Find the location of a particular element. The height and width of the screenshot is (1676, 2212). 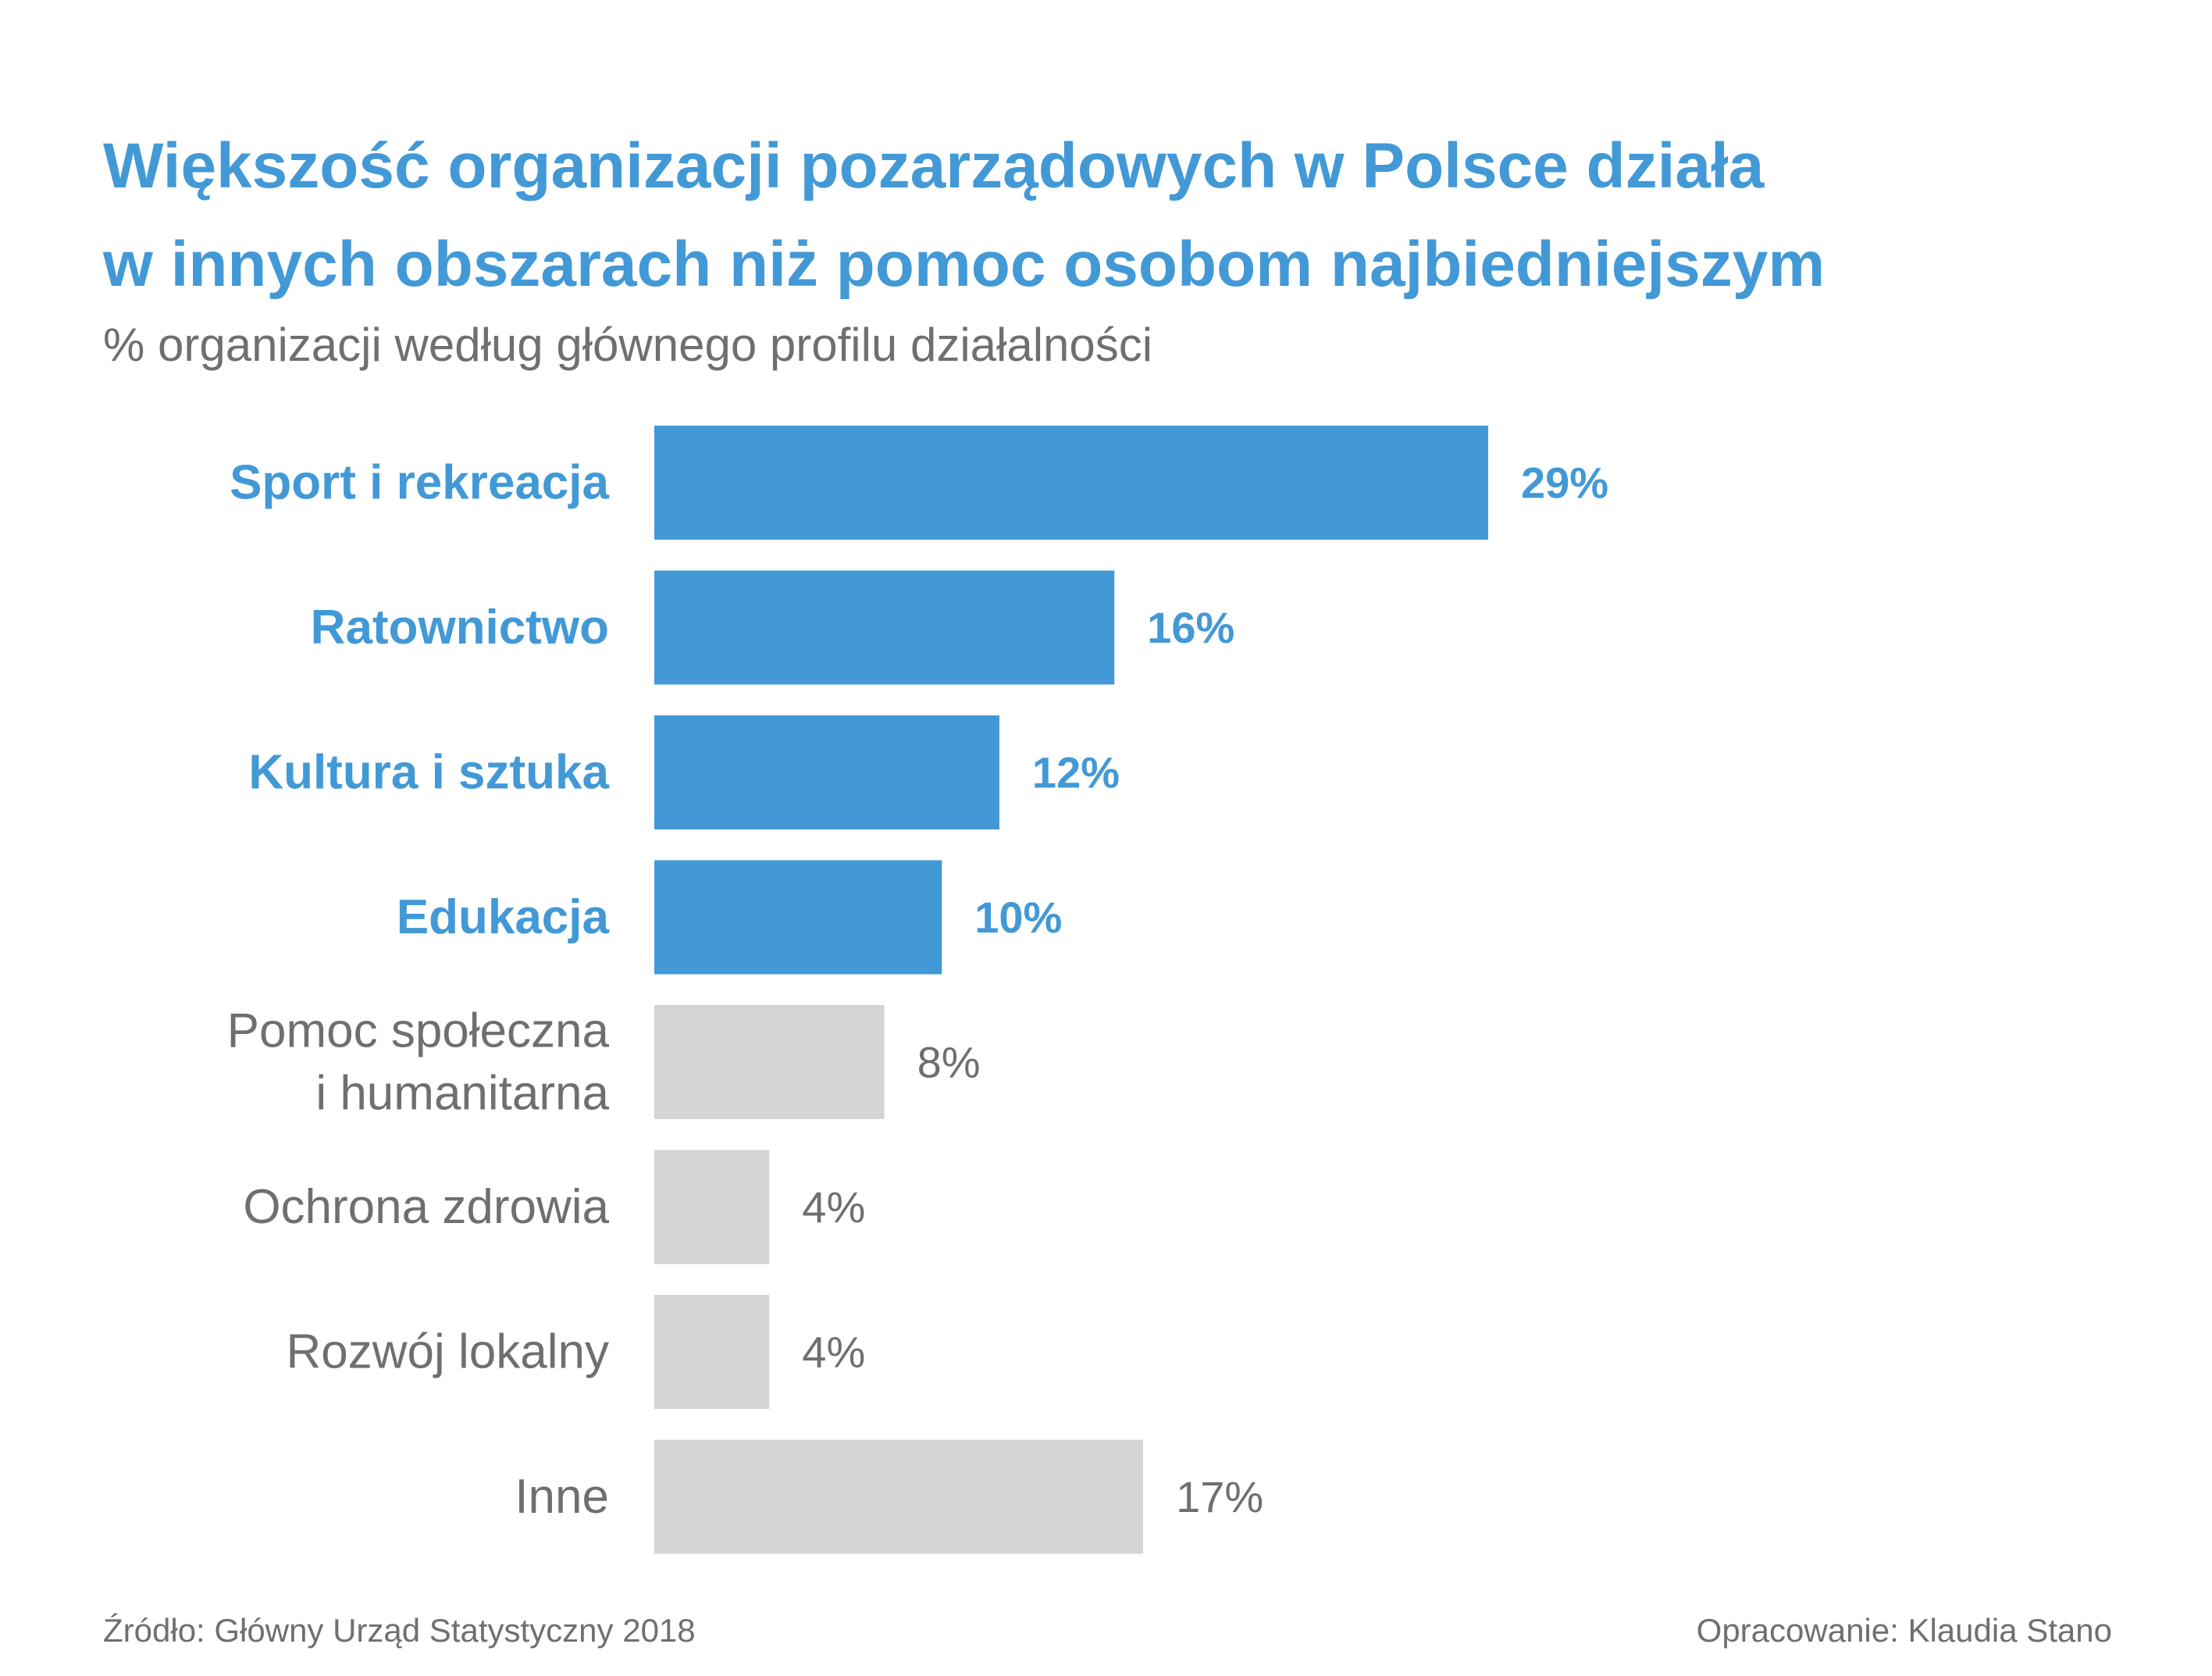

category-label: i humanitarna is located at coordinates (462, 1094).